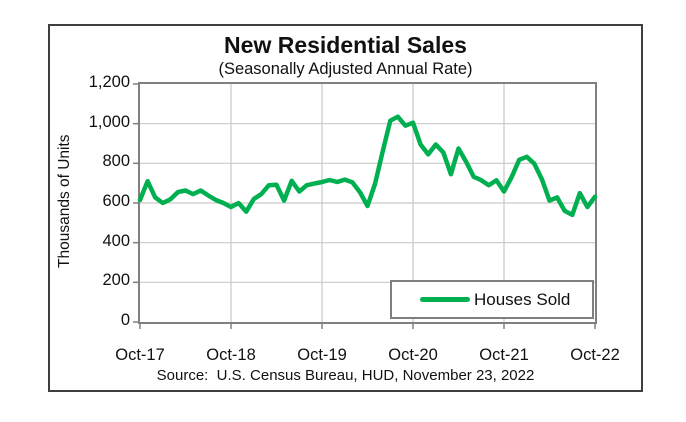 The image size is (686, 422). What do you see at coordinates (522, 299) in the screenshot?
I see `legend-label: Houses Sold` at bounding box center [522, 299].